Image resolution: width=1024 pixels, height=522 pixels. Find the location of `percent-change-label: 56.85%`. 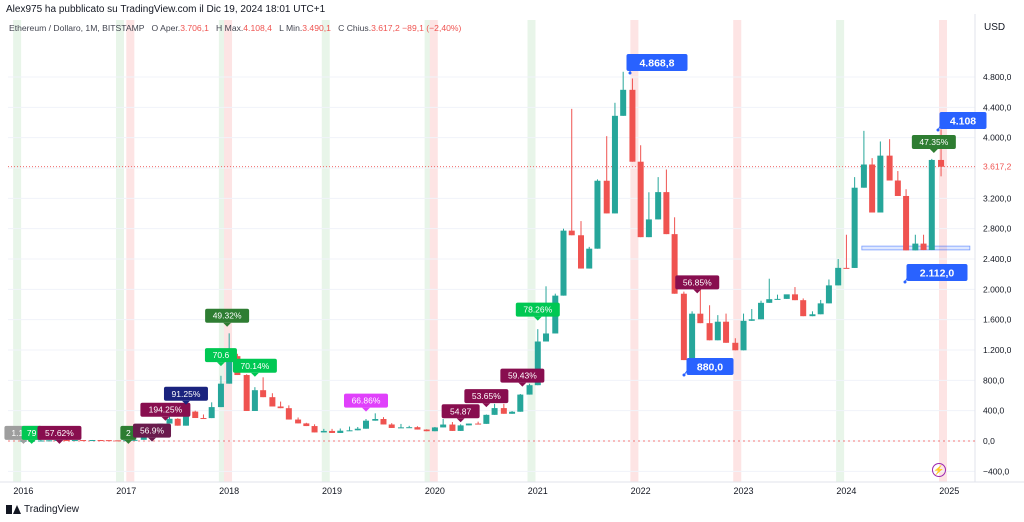

percent-change-label: 56.85% is located at coordinates (697, 284).